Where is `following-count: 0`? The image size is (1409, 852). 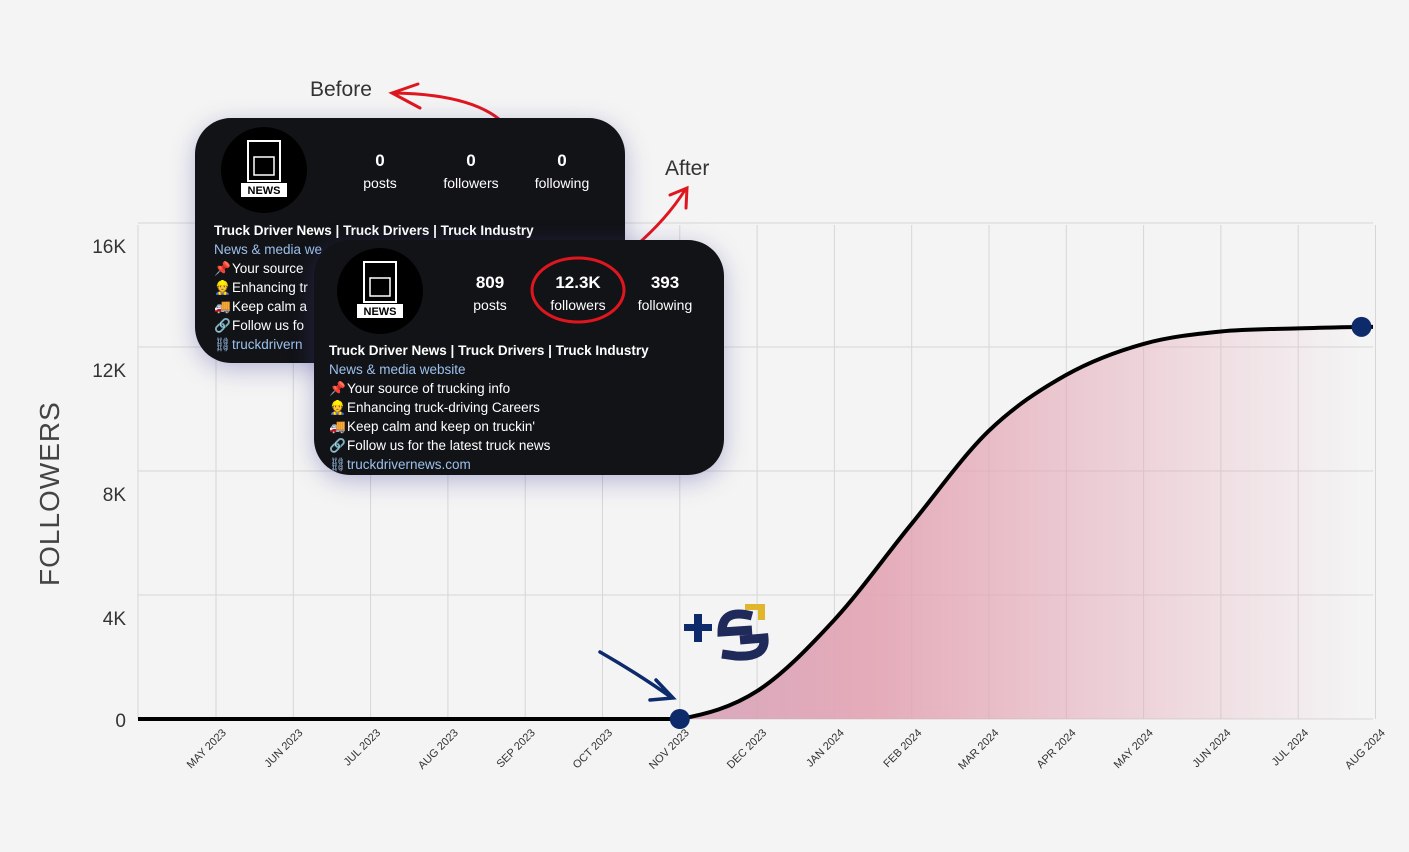
following-count: 0 is located at coordinates (562, 160).